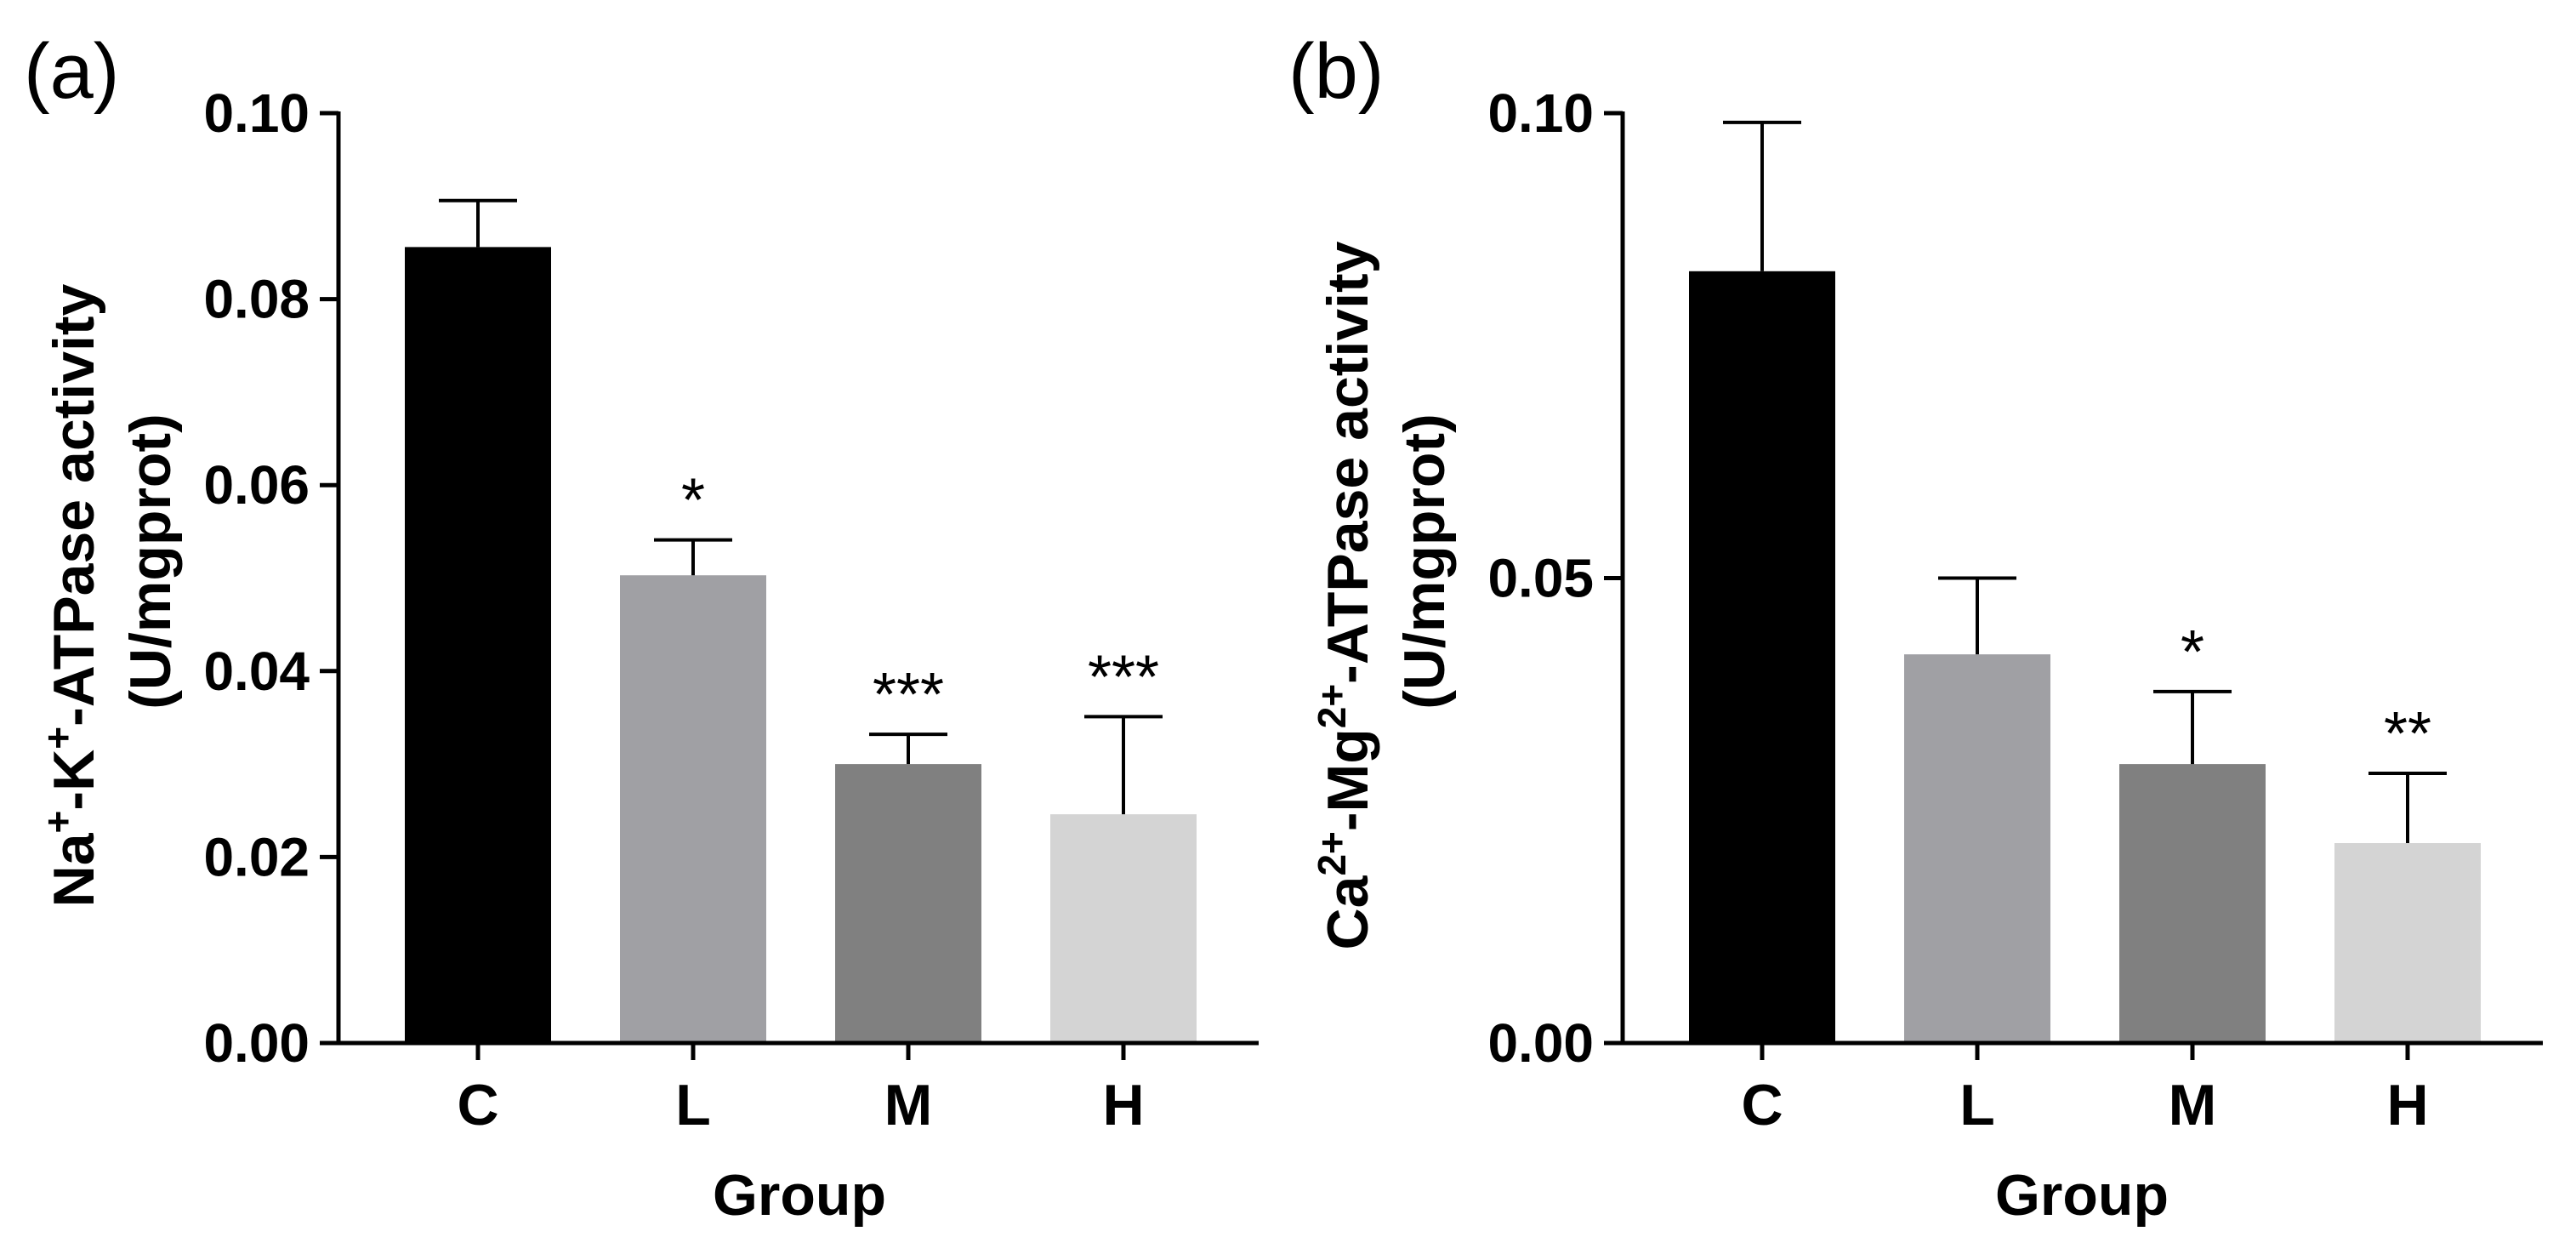  I want to click on panel-a-x-axis-title: Group, so click(799, 1196).